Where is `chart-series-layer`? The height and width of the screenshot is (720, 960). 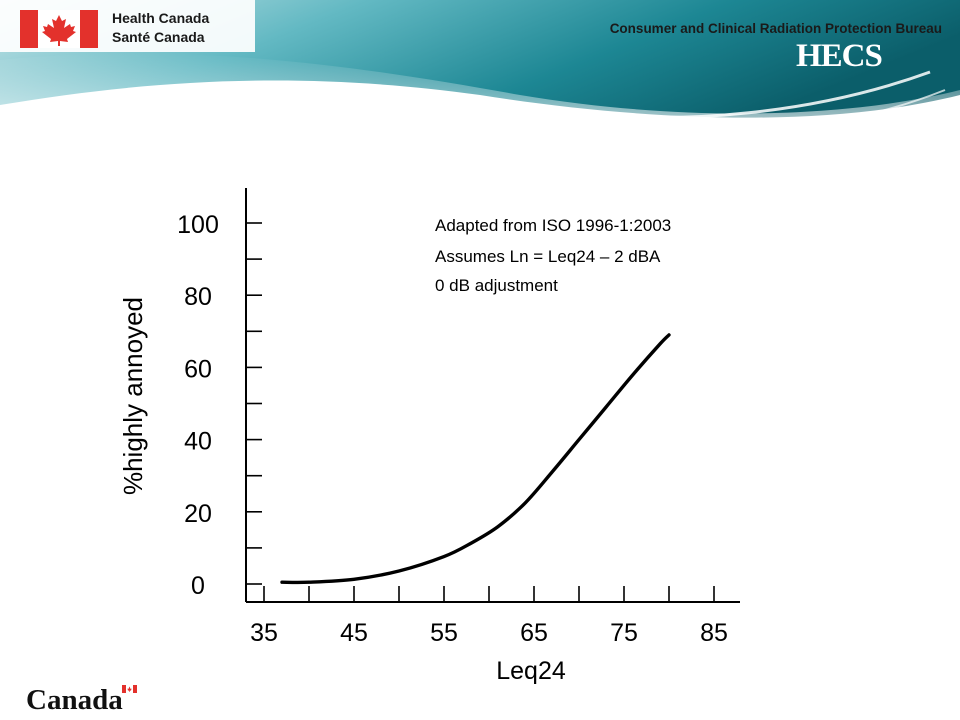
chart-series-layer is located at coordinates (475, 459).